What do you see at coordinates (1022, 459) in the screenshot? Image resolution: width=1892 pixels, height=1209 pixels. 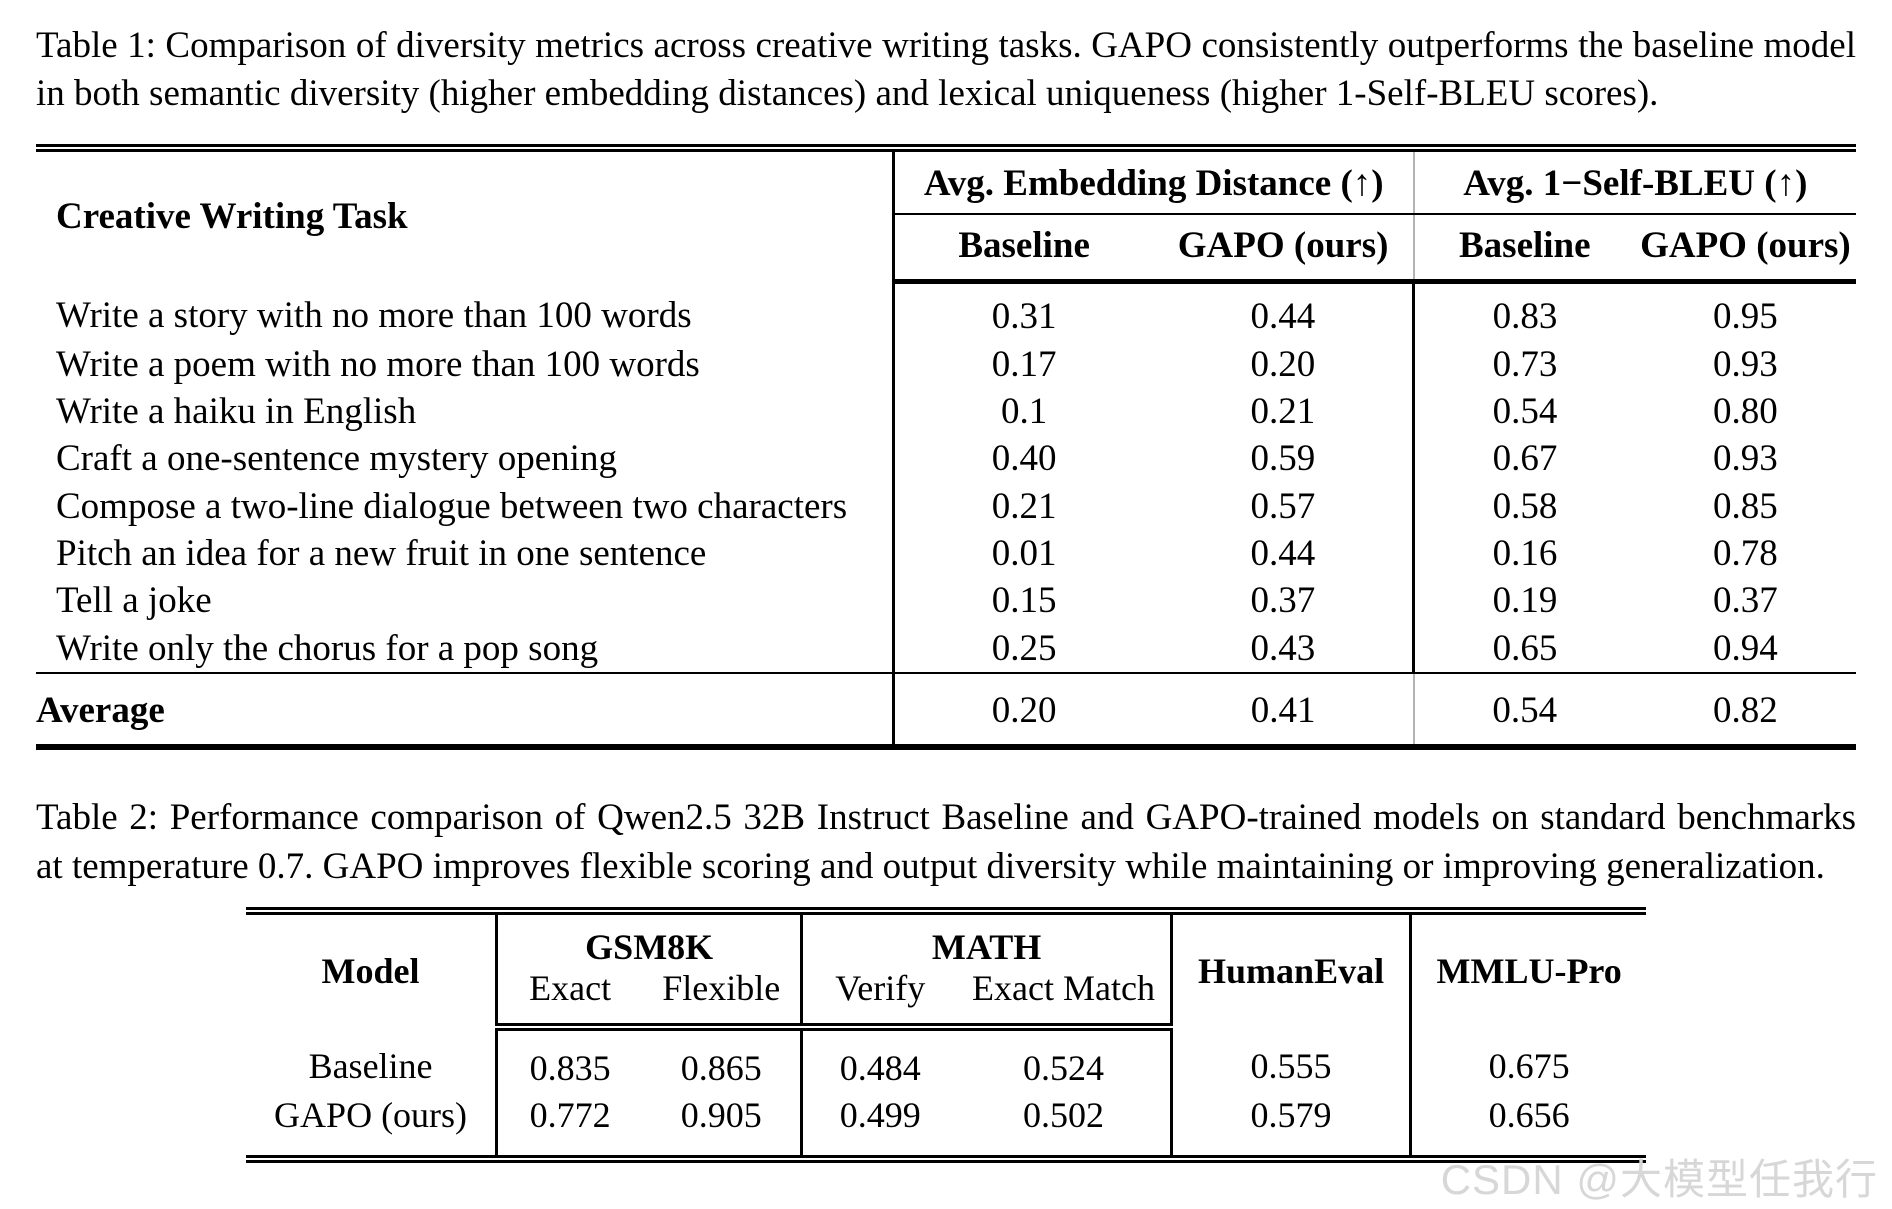 I see `value-cell: 0.40` at bounding box center [1022, 459].